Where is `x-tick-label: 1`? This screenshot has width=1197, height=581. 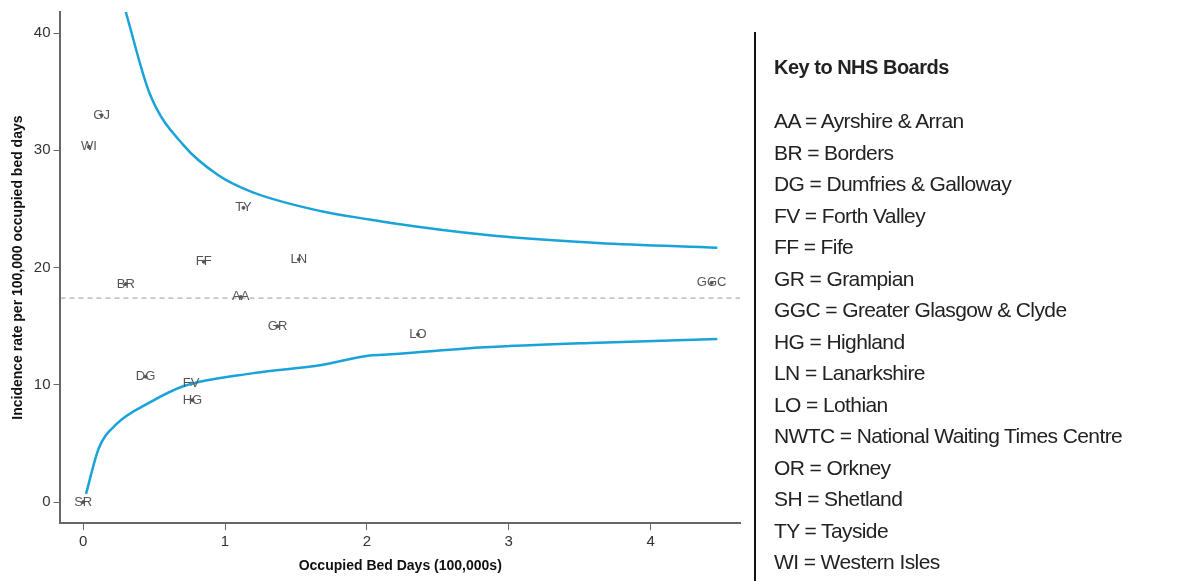 x-tick-label: 1 is located at coordinates (225, 541).